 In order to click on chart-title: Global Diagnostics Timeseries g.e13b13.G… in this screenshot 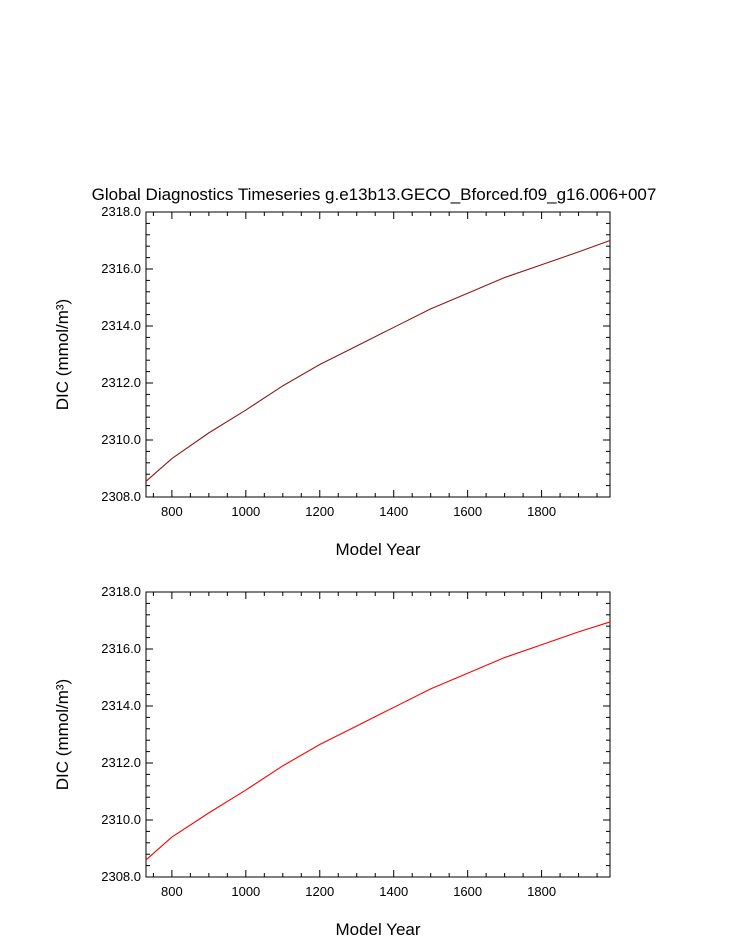, I will do `click(374, 194)`.